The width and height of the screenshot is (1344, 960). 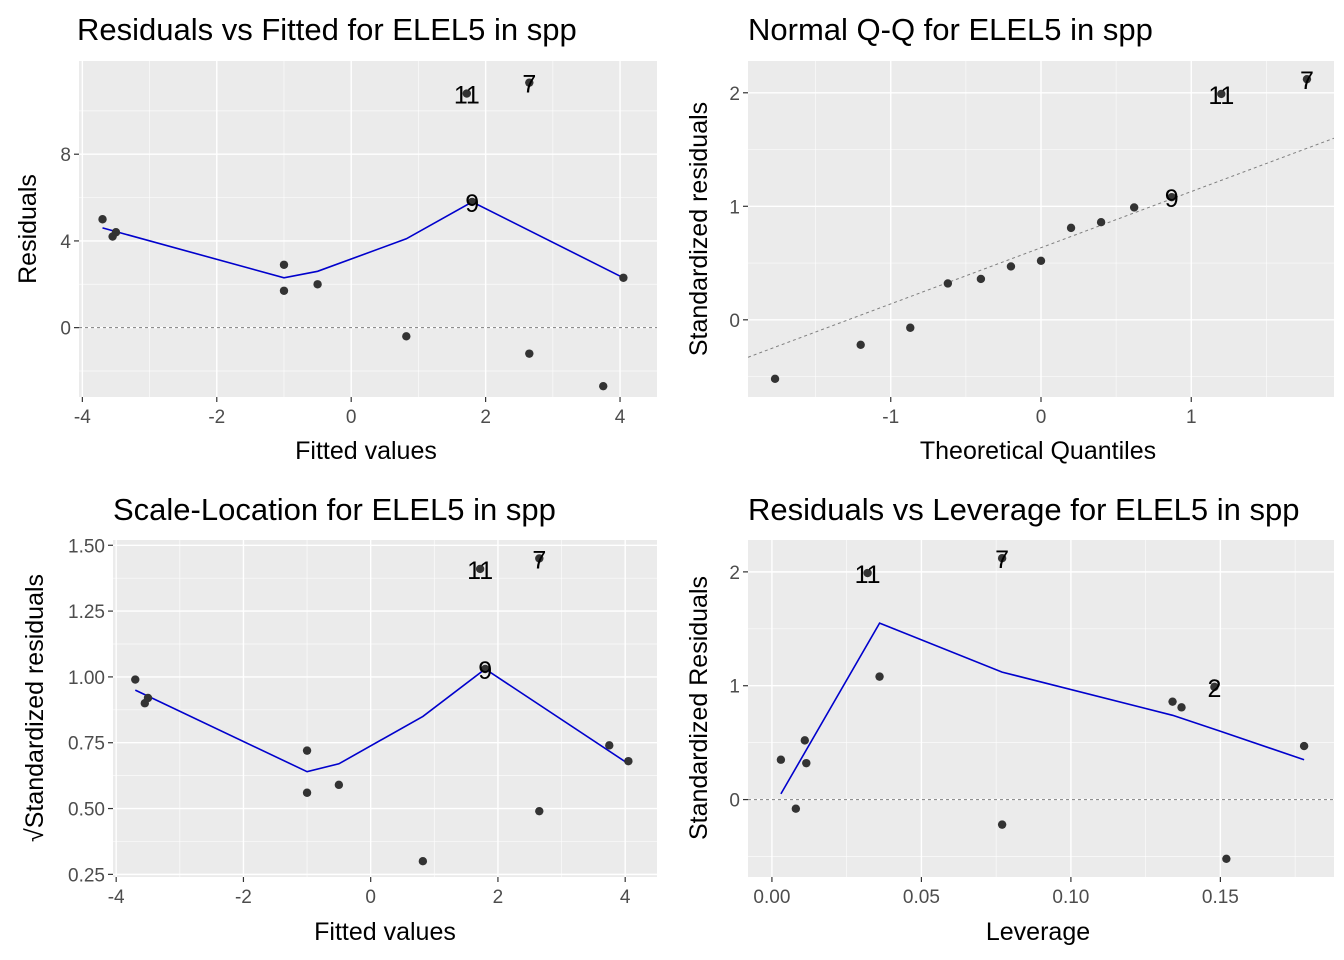 What do you see at coordinates (699, 229) in the screenshot?
I see `y-axis-title: Standardized residuals` at bounding box center [699, 229].